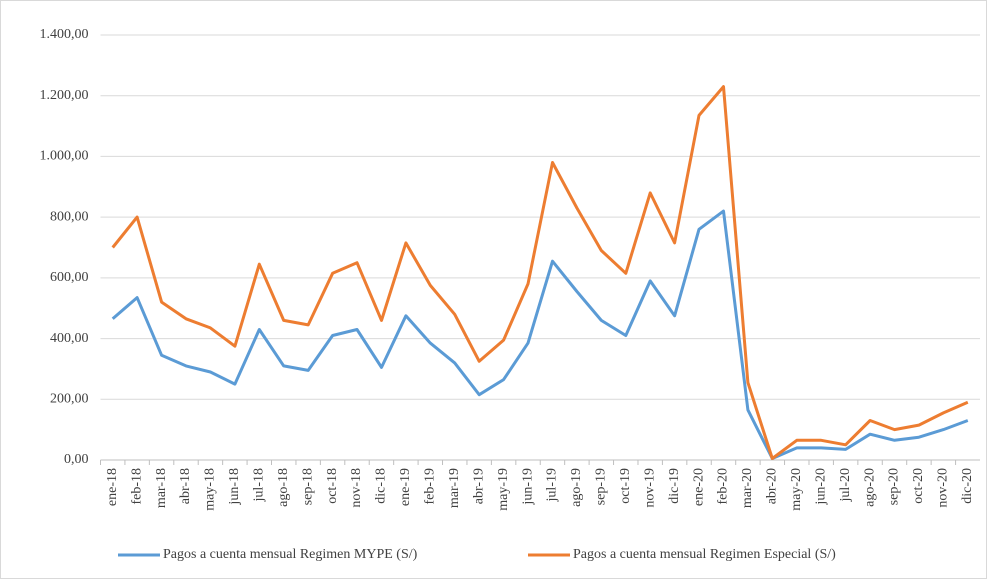 The width and height of the screenshot is (987, 579). I want to click on y-tick-label: 800,00, so click(69, 216).